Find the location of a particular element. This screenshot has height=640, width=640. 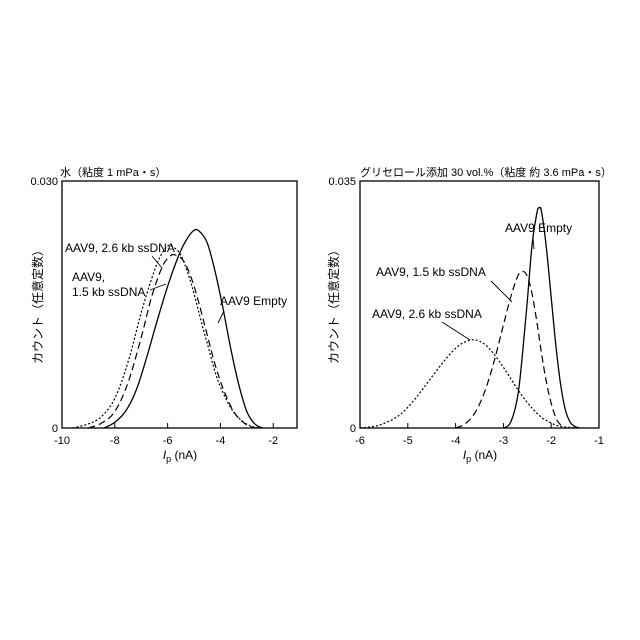

series-line-aav9-2-6-kb-ssdna is located at coordinates (467, 384).